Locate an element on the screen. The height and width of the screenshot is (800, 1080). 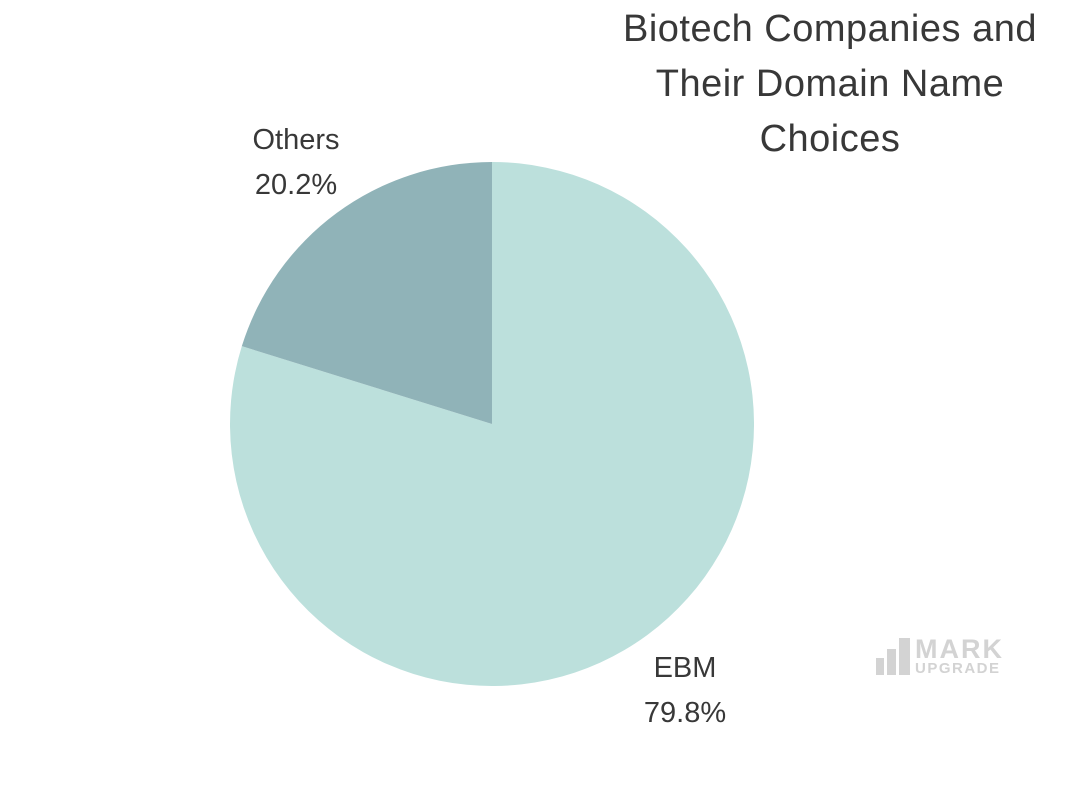
watermark-line-2: UPGRADE is located at coordinates (958, 668).